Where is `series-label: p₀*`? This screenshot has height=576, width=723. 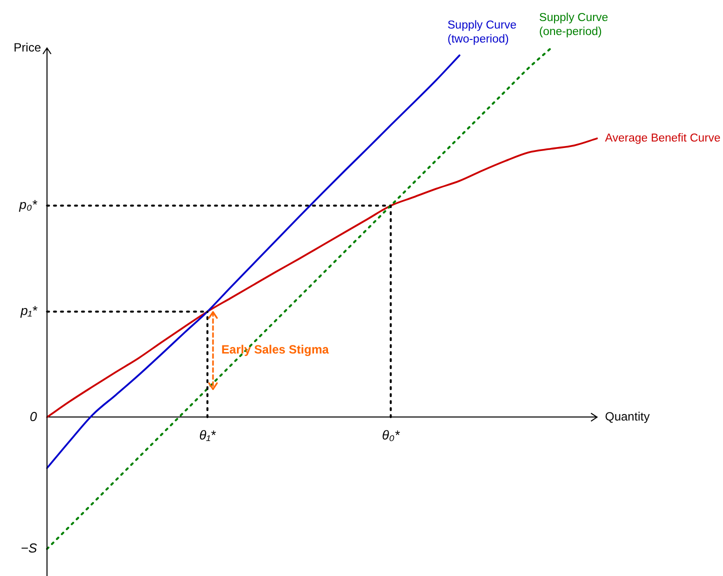 series-label: p₀* is located at coordinates (28, 204).